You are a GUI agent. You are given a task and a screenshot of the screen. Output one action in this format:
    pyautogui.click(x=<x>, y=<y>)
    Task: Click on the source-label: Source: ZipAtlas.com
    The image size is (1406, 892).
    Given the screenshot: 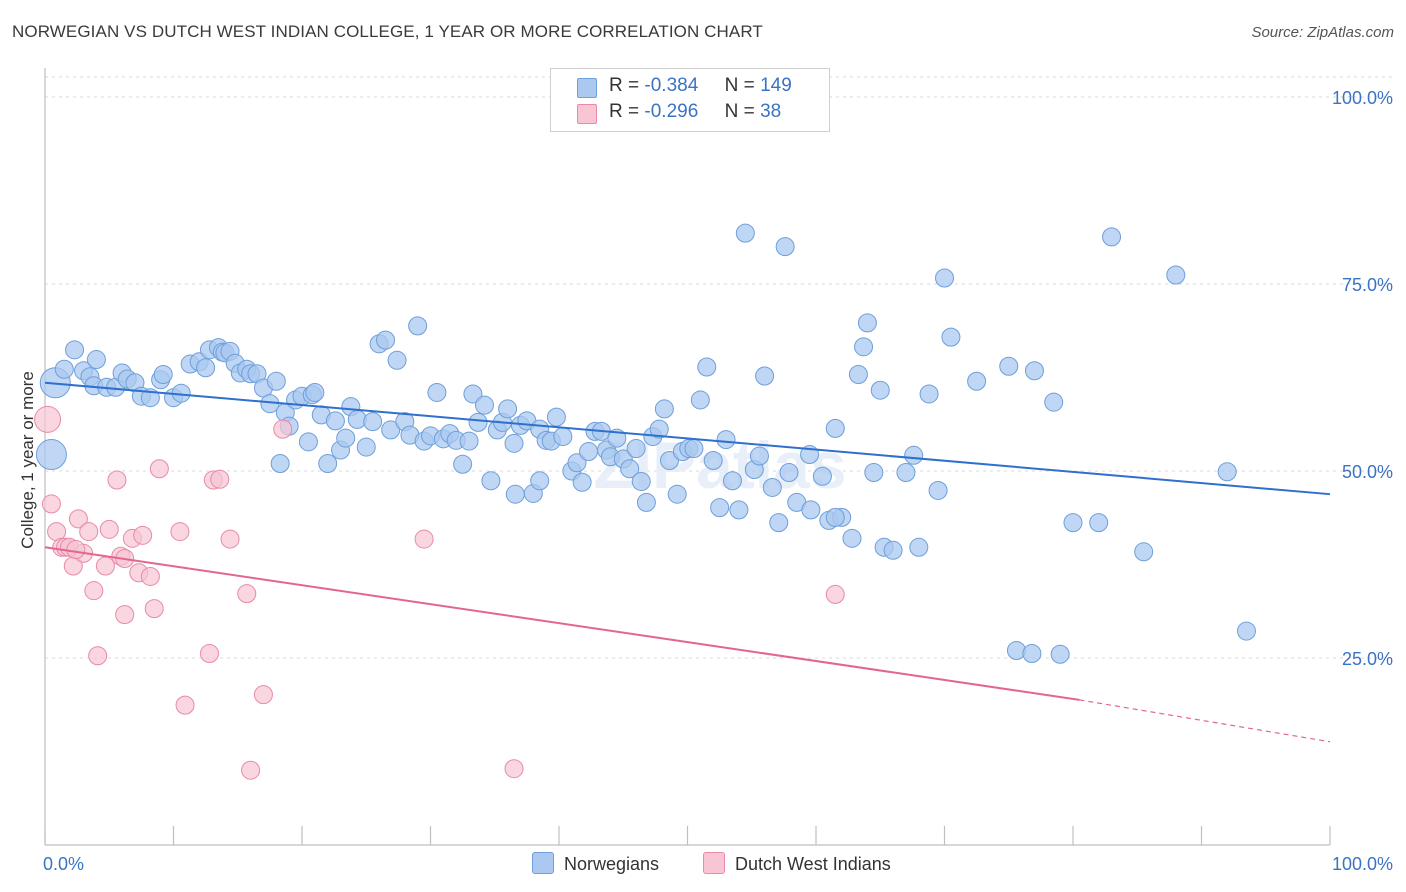 What is the action you would take?
    pyautogui.click(x=1322, y=32)
    